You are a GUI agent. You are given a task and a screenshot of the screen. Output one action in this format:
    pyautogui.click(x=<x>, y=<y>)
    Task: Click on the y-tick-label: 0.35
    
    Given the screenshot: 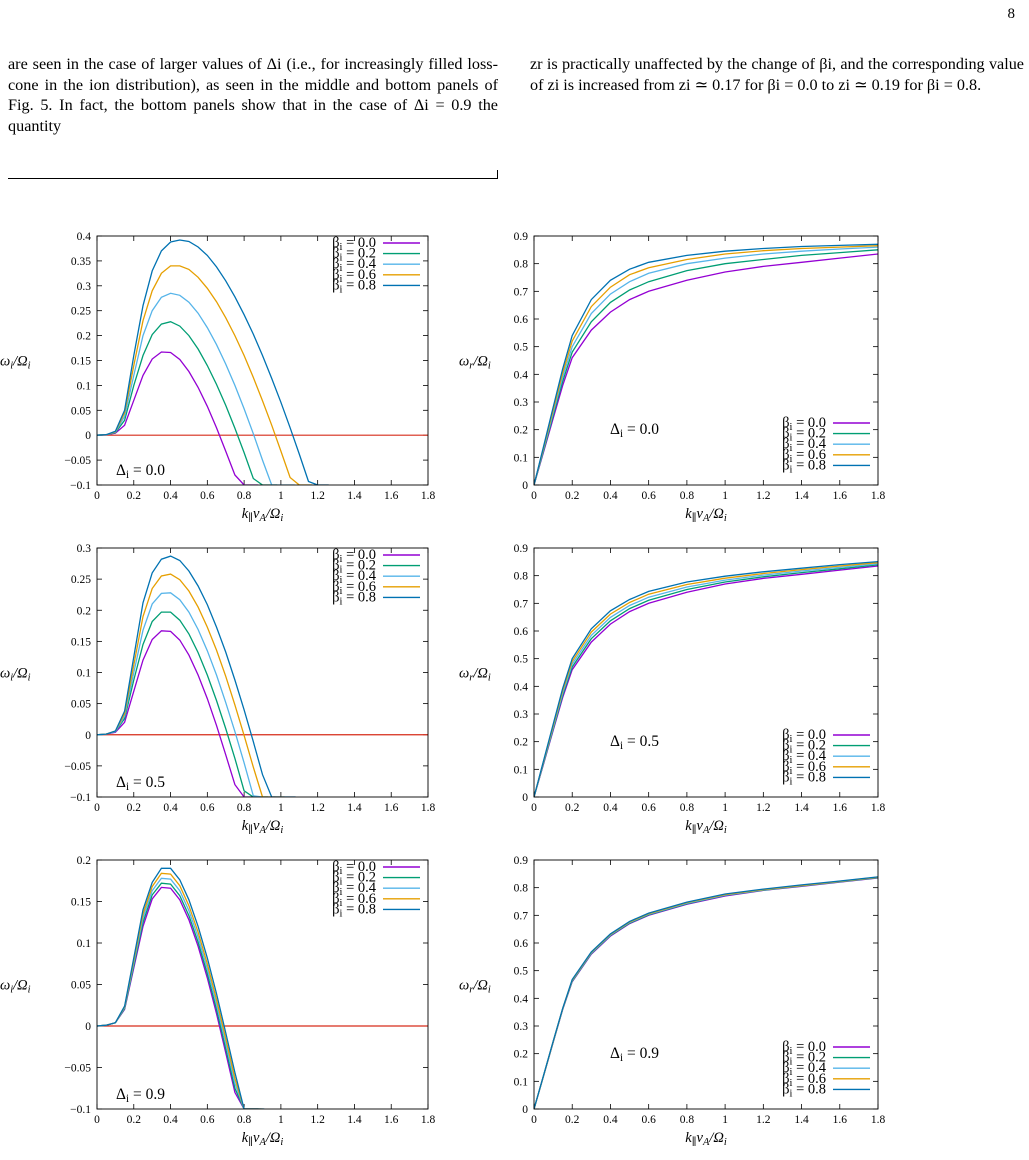 What is the action you would take?
    pyautogui.click(x=81, y=262)
    